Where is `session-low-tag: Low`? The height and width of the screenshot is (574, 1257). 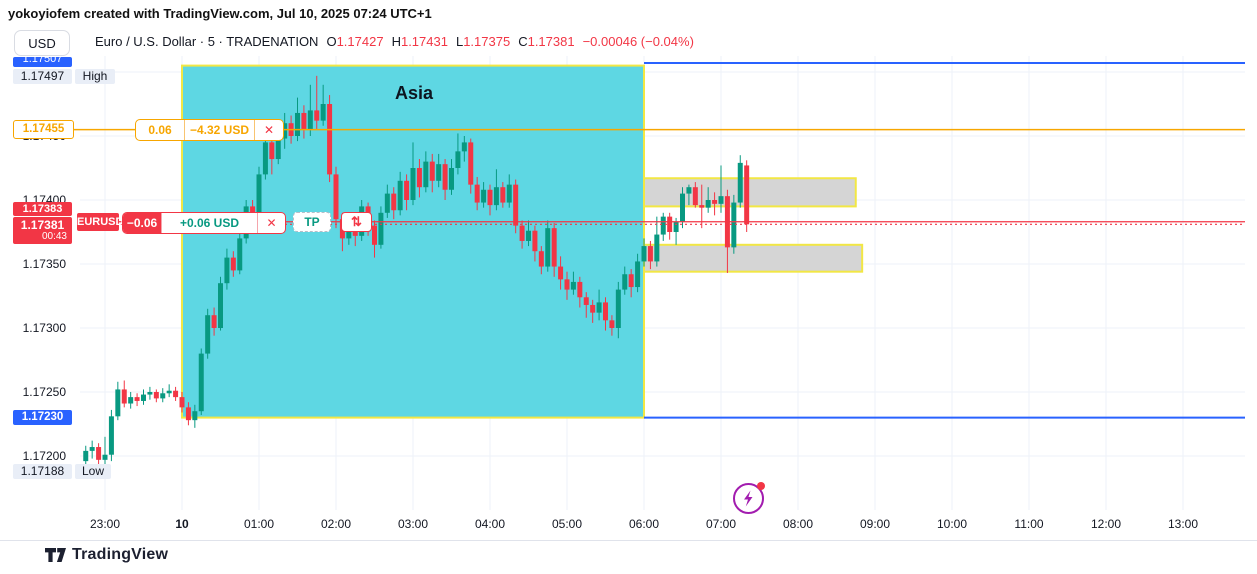 session-low-tag: Low is located at coordinates (93, 471).